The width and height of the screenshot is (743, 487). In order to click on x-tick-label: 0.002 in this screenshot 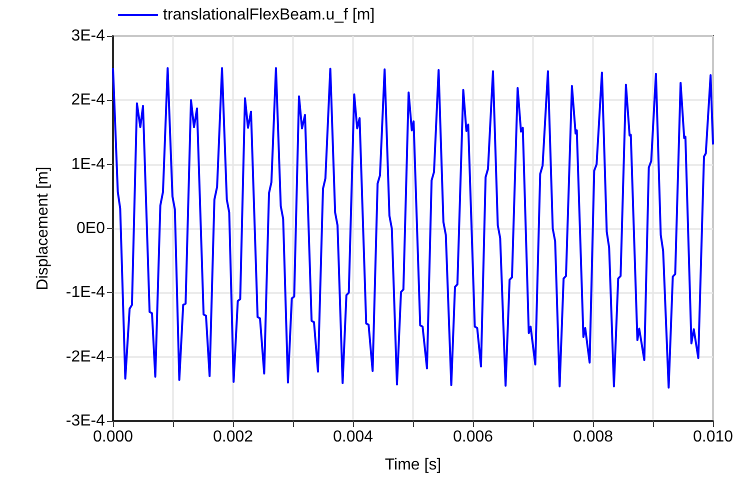, I will do `click(233, 437)`.